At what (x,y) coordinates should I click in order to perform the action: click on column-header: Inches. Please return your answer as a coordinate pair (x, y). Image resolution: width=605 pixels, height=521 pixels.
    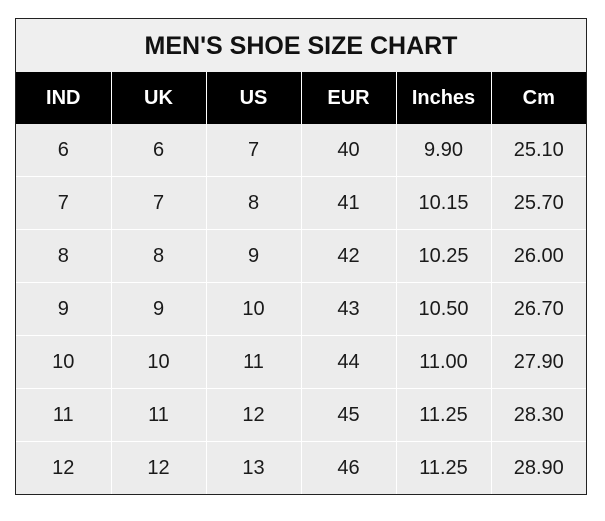
    Looking at the image, I should click on (443, 98).